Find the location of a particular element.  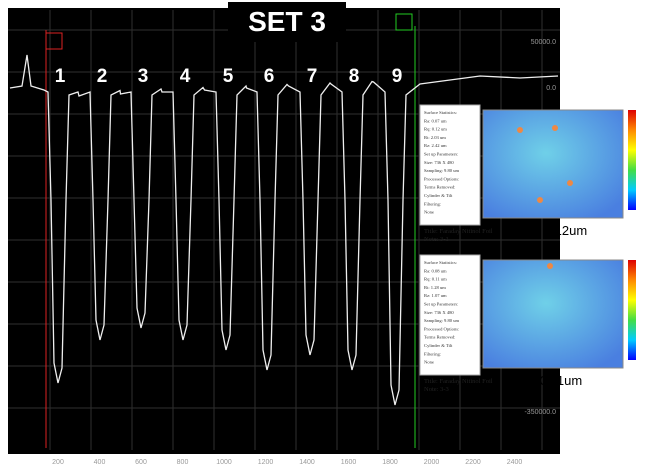

x-axis-label: 1200 is located at coordinates (266, 462).